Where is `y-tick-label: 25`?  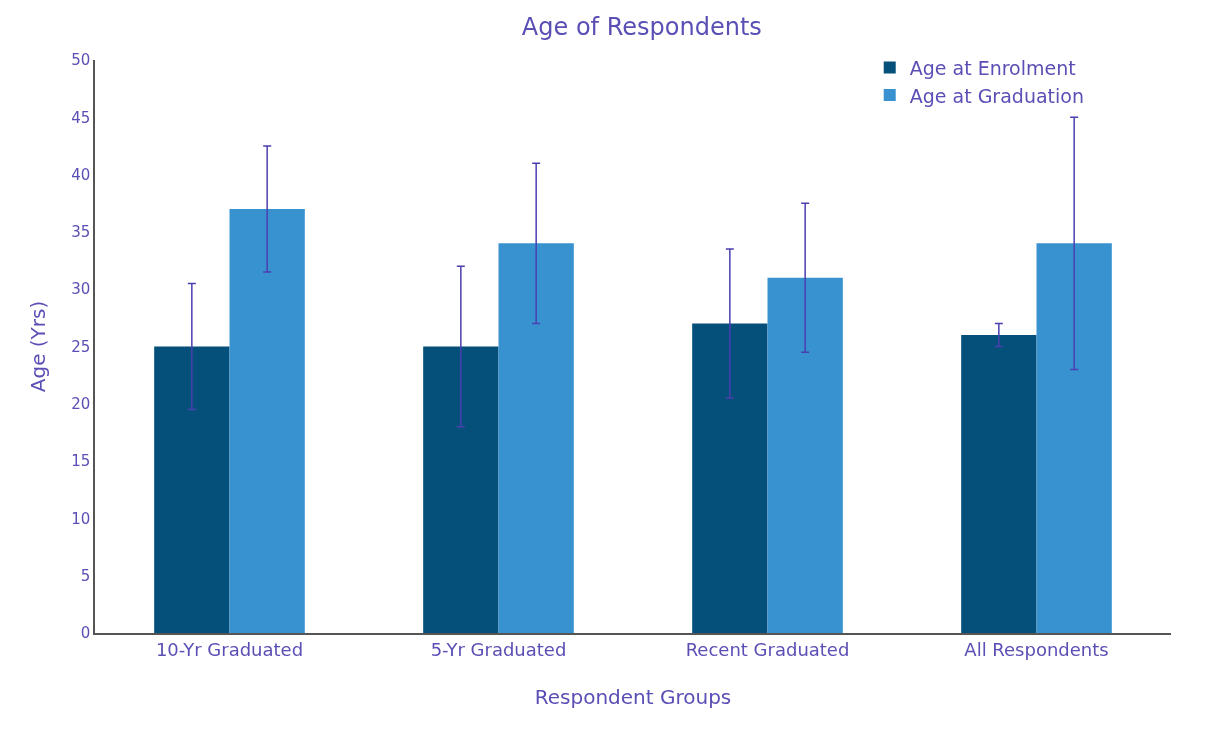 y-tick-label: 25 is located at coordinates (81, 346).